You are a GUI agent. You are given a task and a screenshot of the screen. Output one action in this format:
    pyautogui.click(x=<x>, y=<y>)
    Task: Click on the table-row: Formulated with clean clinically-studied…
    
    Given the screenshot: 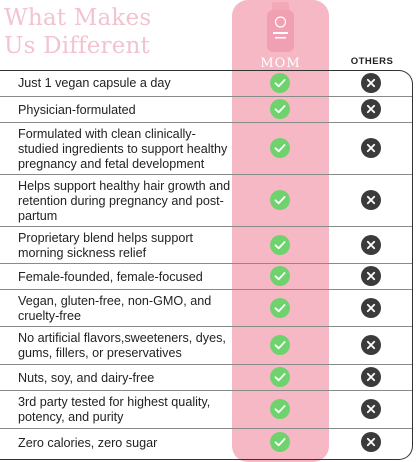 What is the action you would take?
    pyautogui.click(x=206, y=148)
    